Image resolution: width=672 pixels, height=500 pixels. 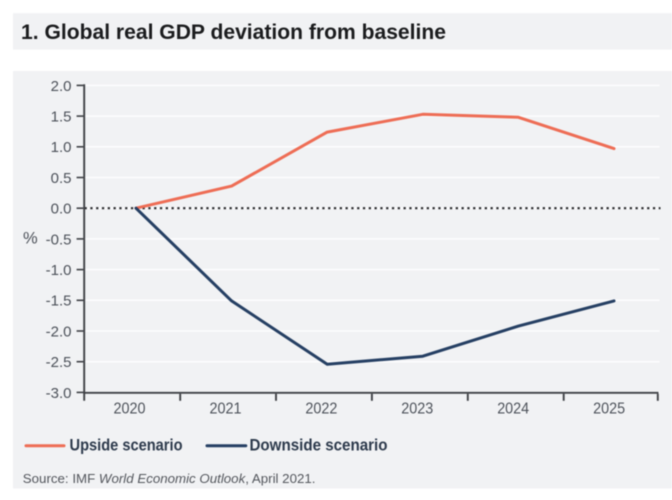 What do you see at coordinates (61, 117) in the screenshot?
I see `svg-text: 1.5` at bounding box center [61, 117].